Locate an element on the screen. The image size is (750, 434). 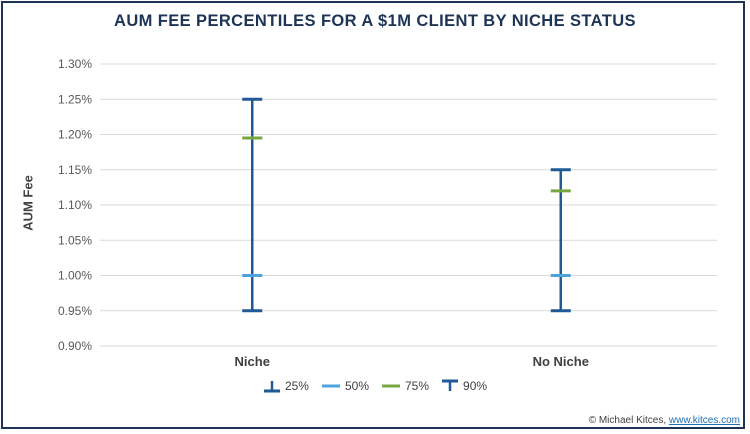
y-tick-label: 1.25% is located at coordinates (75, 99).